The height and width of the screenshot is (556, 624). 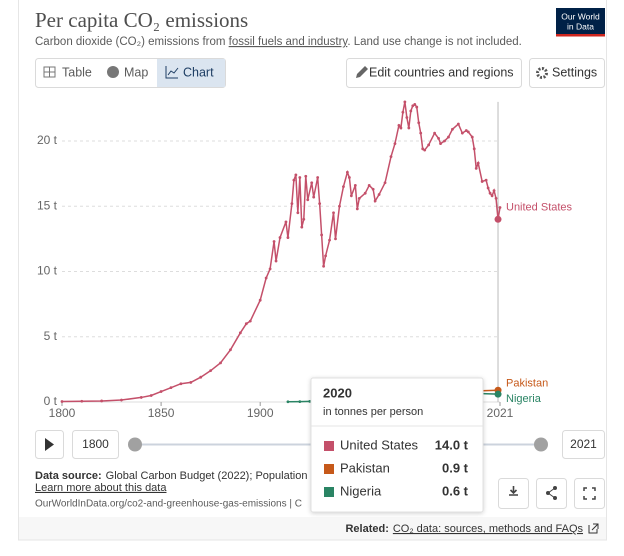 I want to click on y-tick-label: 20 t, so click(x=47, y=140).